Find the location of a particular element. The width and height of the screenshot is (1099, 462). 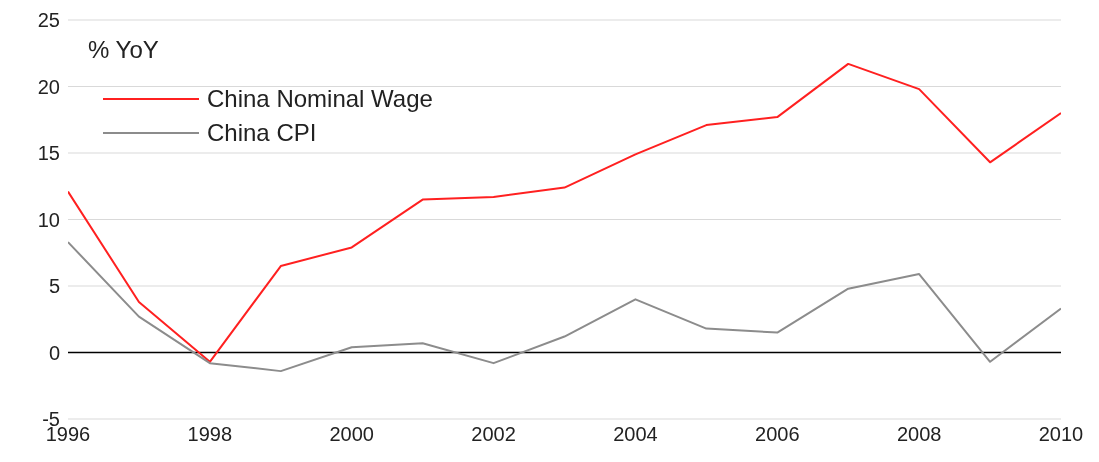

x-tick-label: 2000 is located at coordinates (351, 434).